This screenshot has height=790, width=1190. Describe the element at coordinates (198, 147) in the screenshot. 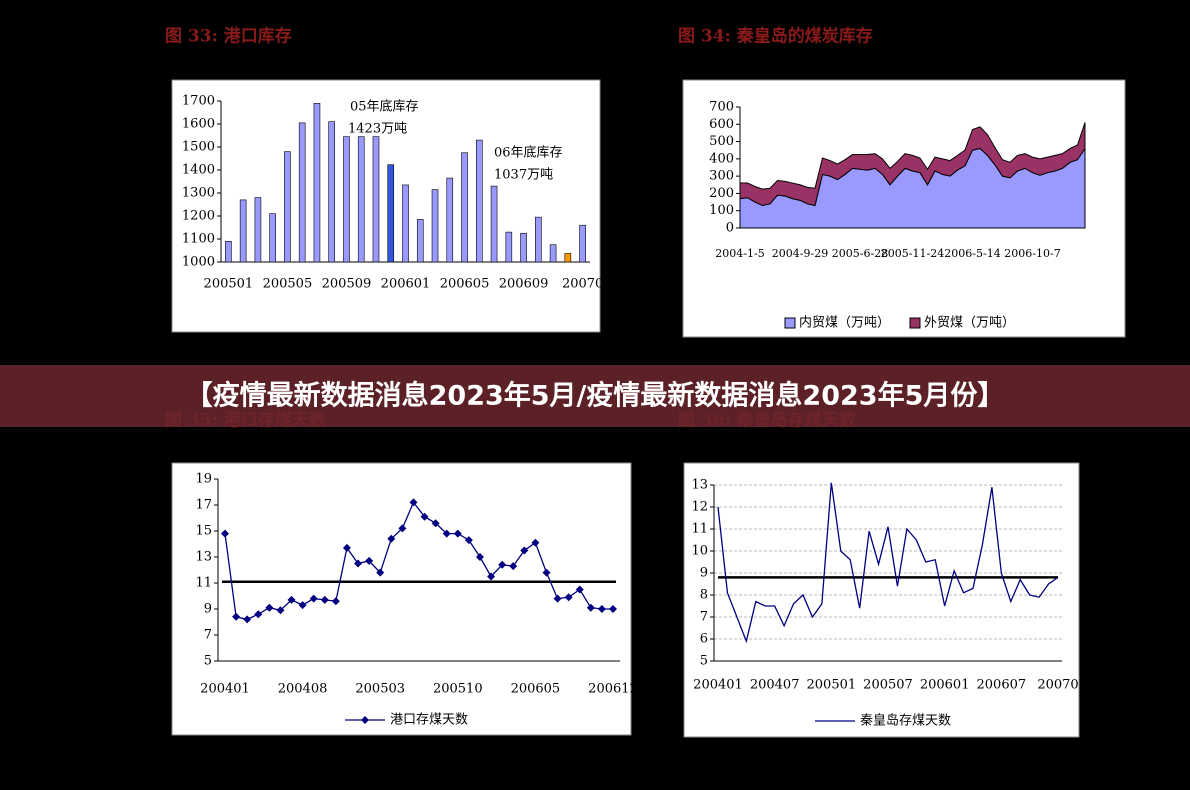

I see `y-tick-label: 1500` at that location.